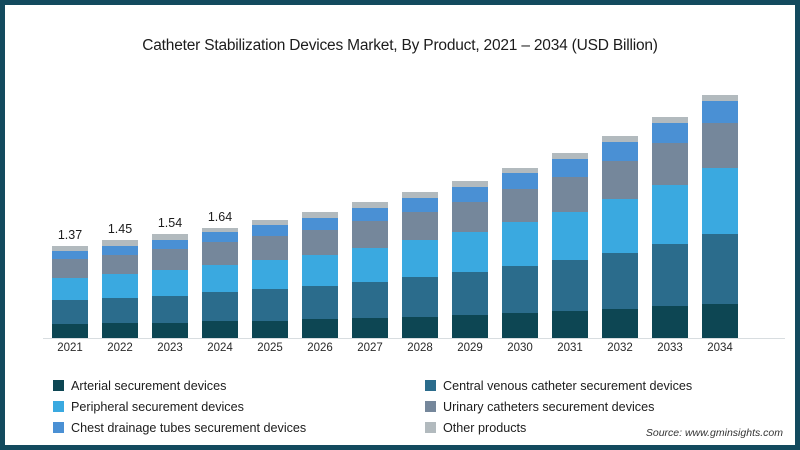  What do you see at coordinates (470, 348) in the screenshot?
I see `x-tick-label: 2029` at bounding box center [470, 348].